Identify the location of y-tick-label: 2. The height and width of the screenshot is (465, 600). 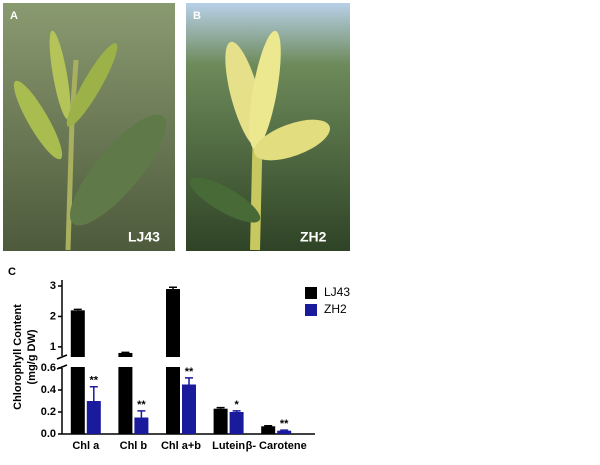
(53, 316).